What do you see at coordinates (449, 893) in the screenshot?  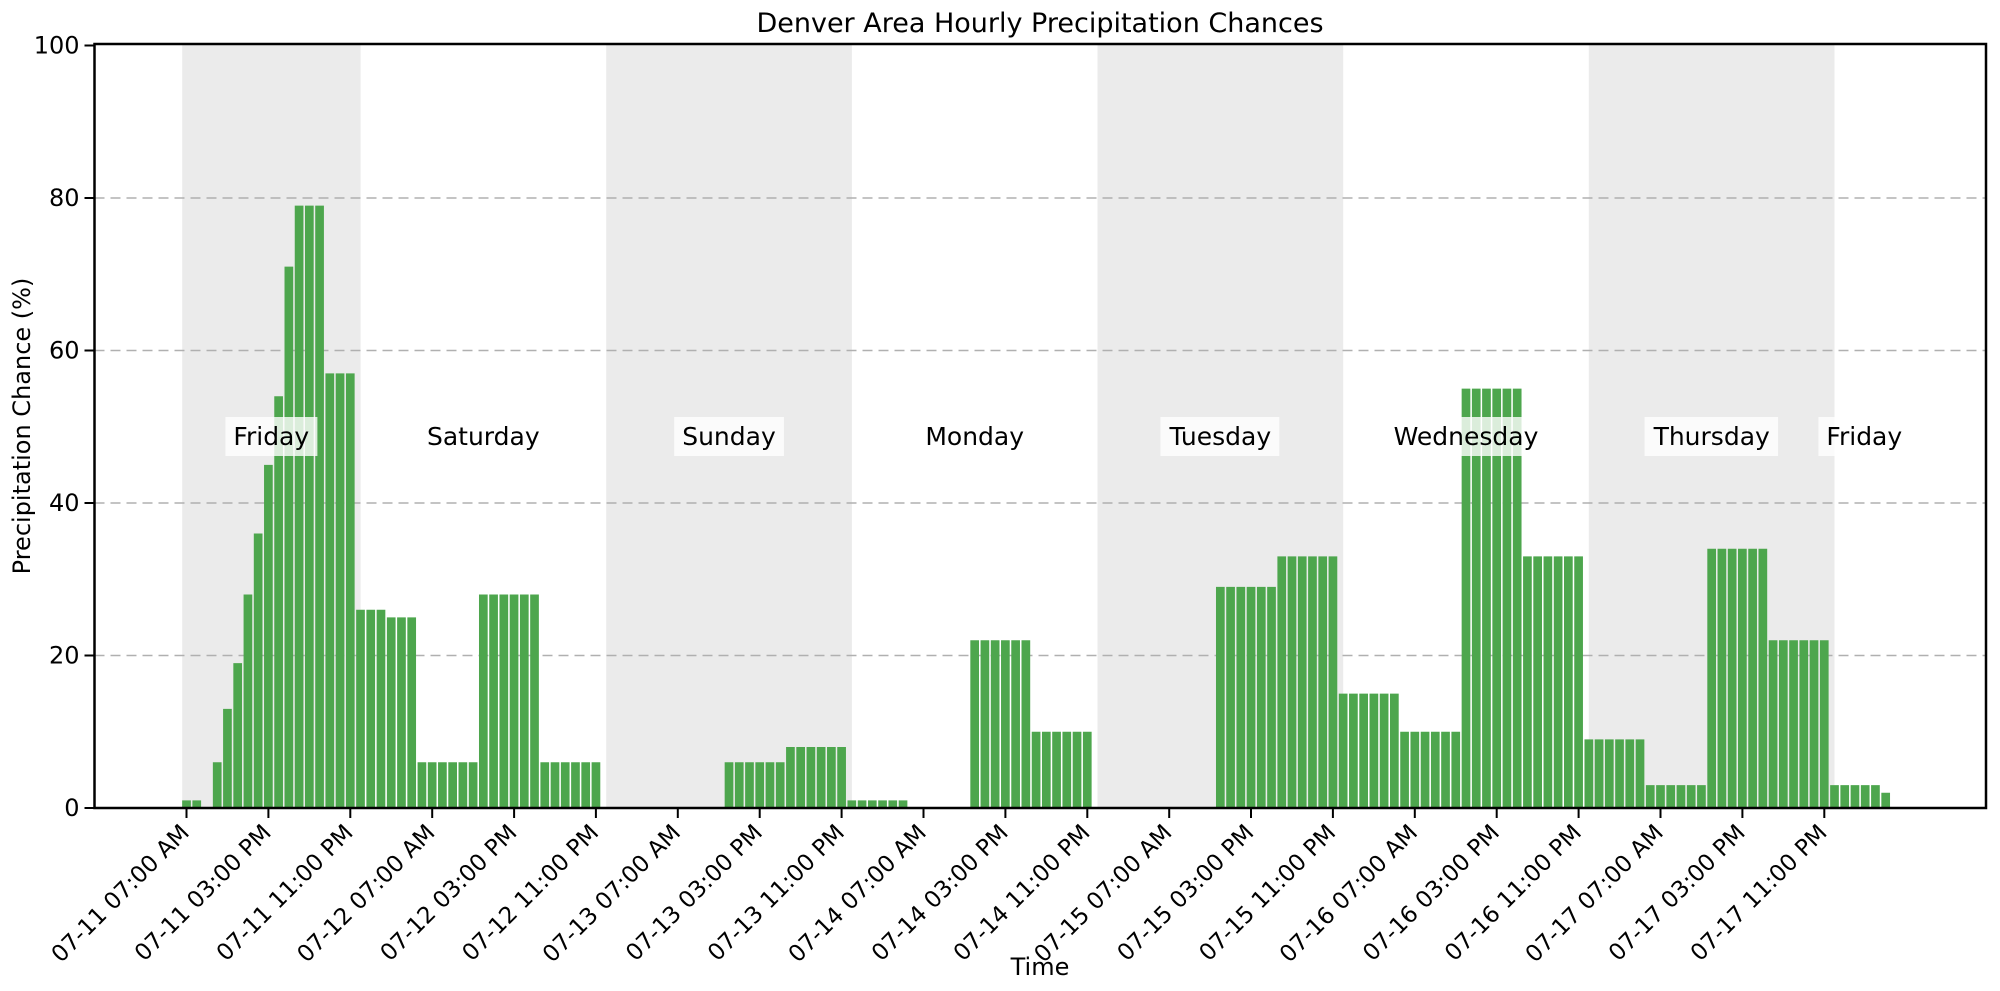 I see `x-tick-label: 07-12 03:00 PM` at bounding box center [449, 893].